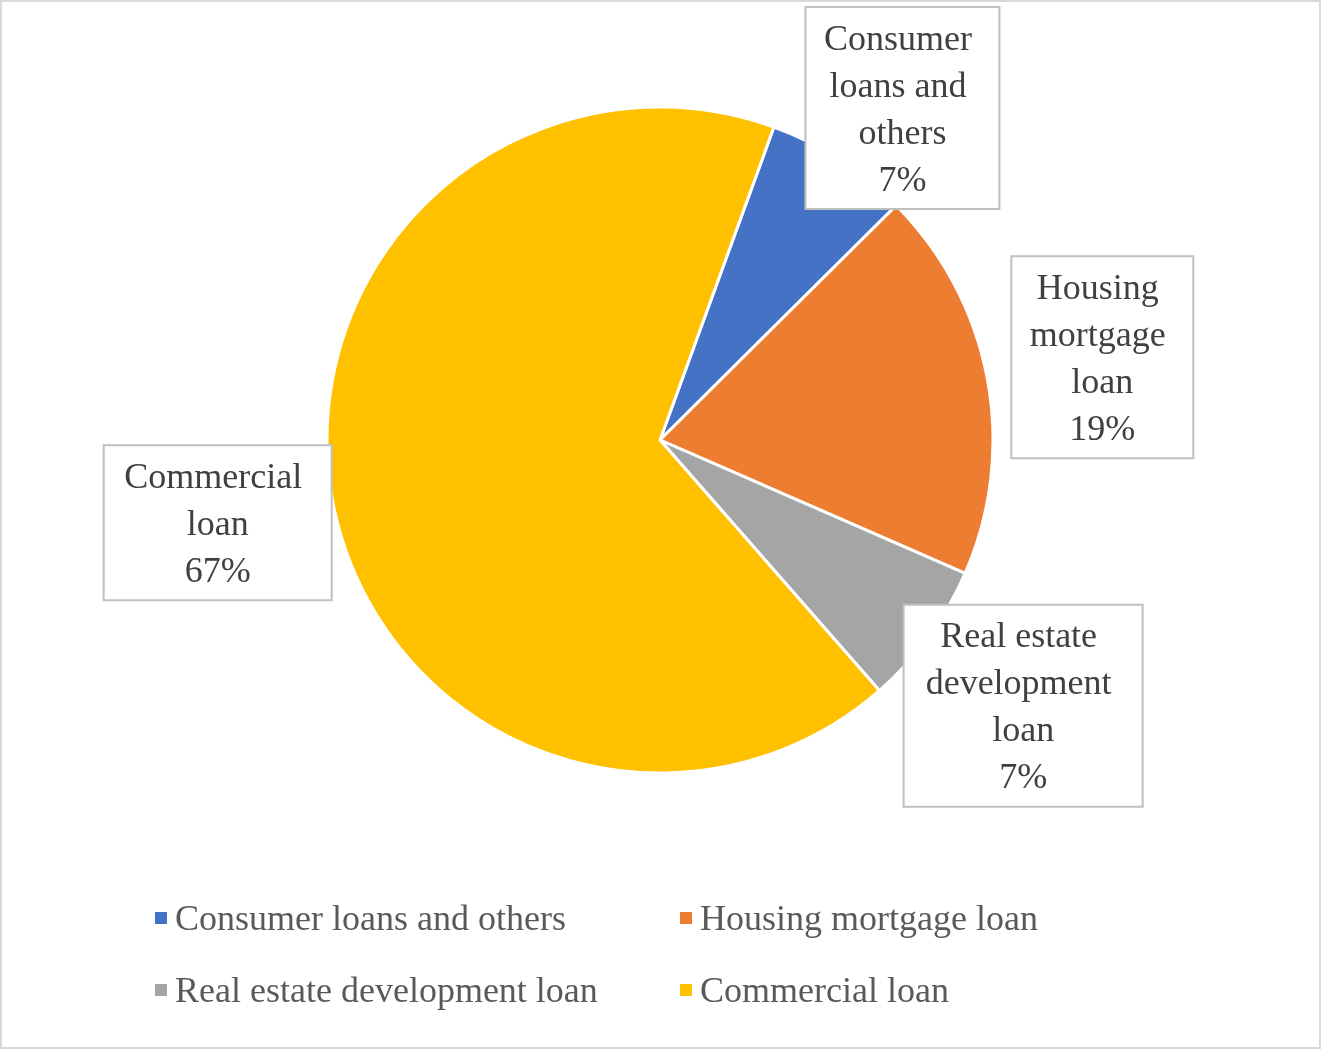 The height and width of the screenshot is (1049, 1321). Describe the element at coordinates (1023, 682) in the screenshot. I see `slice-label: Real estate development loan` at that location.